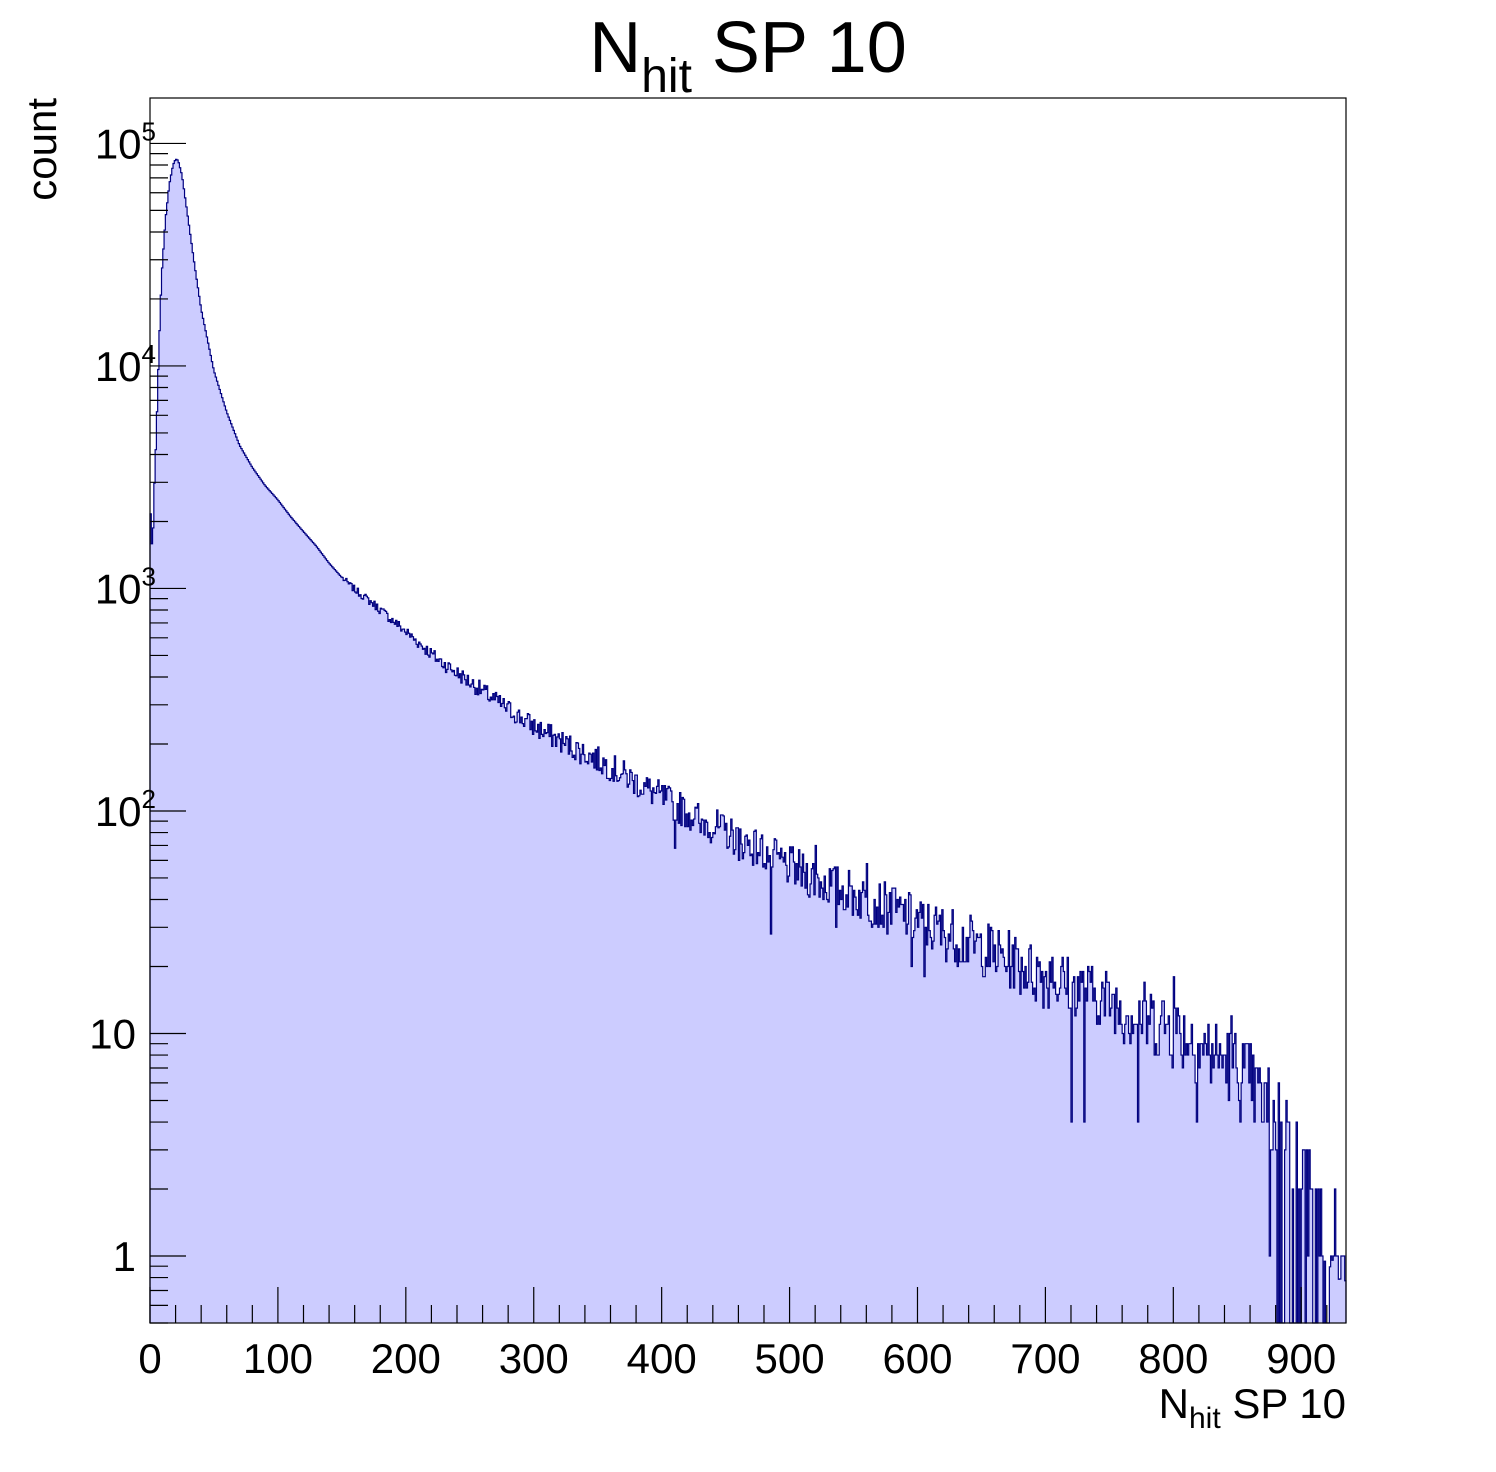  What do you see at coordinates (738, 1305) in the screenshot?
I see `x-axis-ticks` at bounding box center [738, 1305].